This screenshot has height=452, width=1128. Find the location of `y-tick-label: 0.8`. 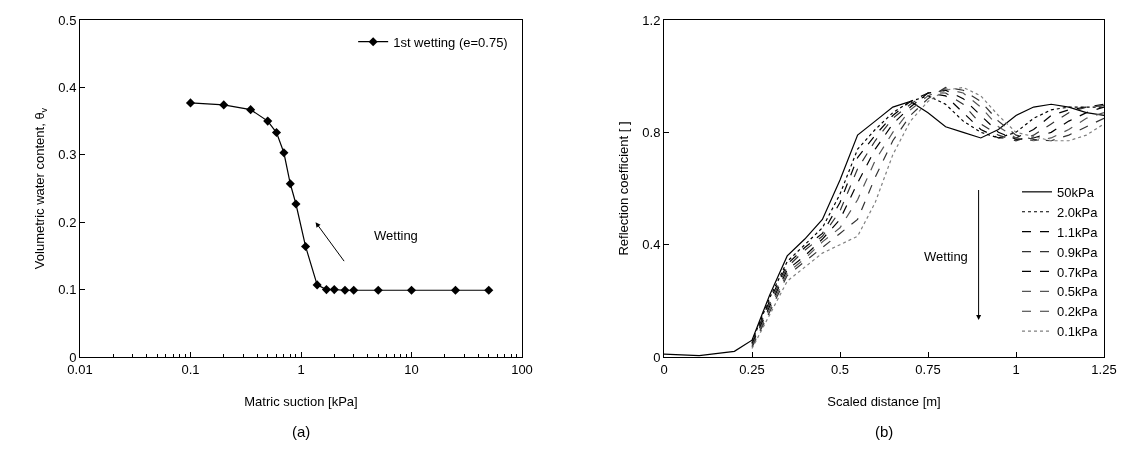

y-tick-label: 0.8 is located at coordinates (651, 132).